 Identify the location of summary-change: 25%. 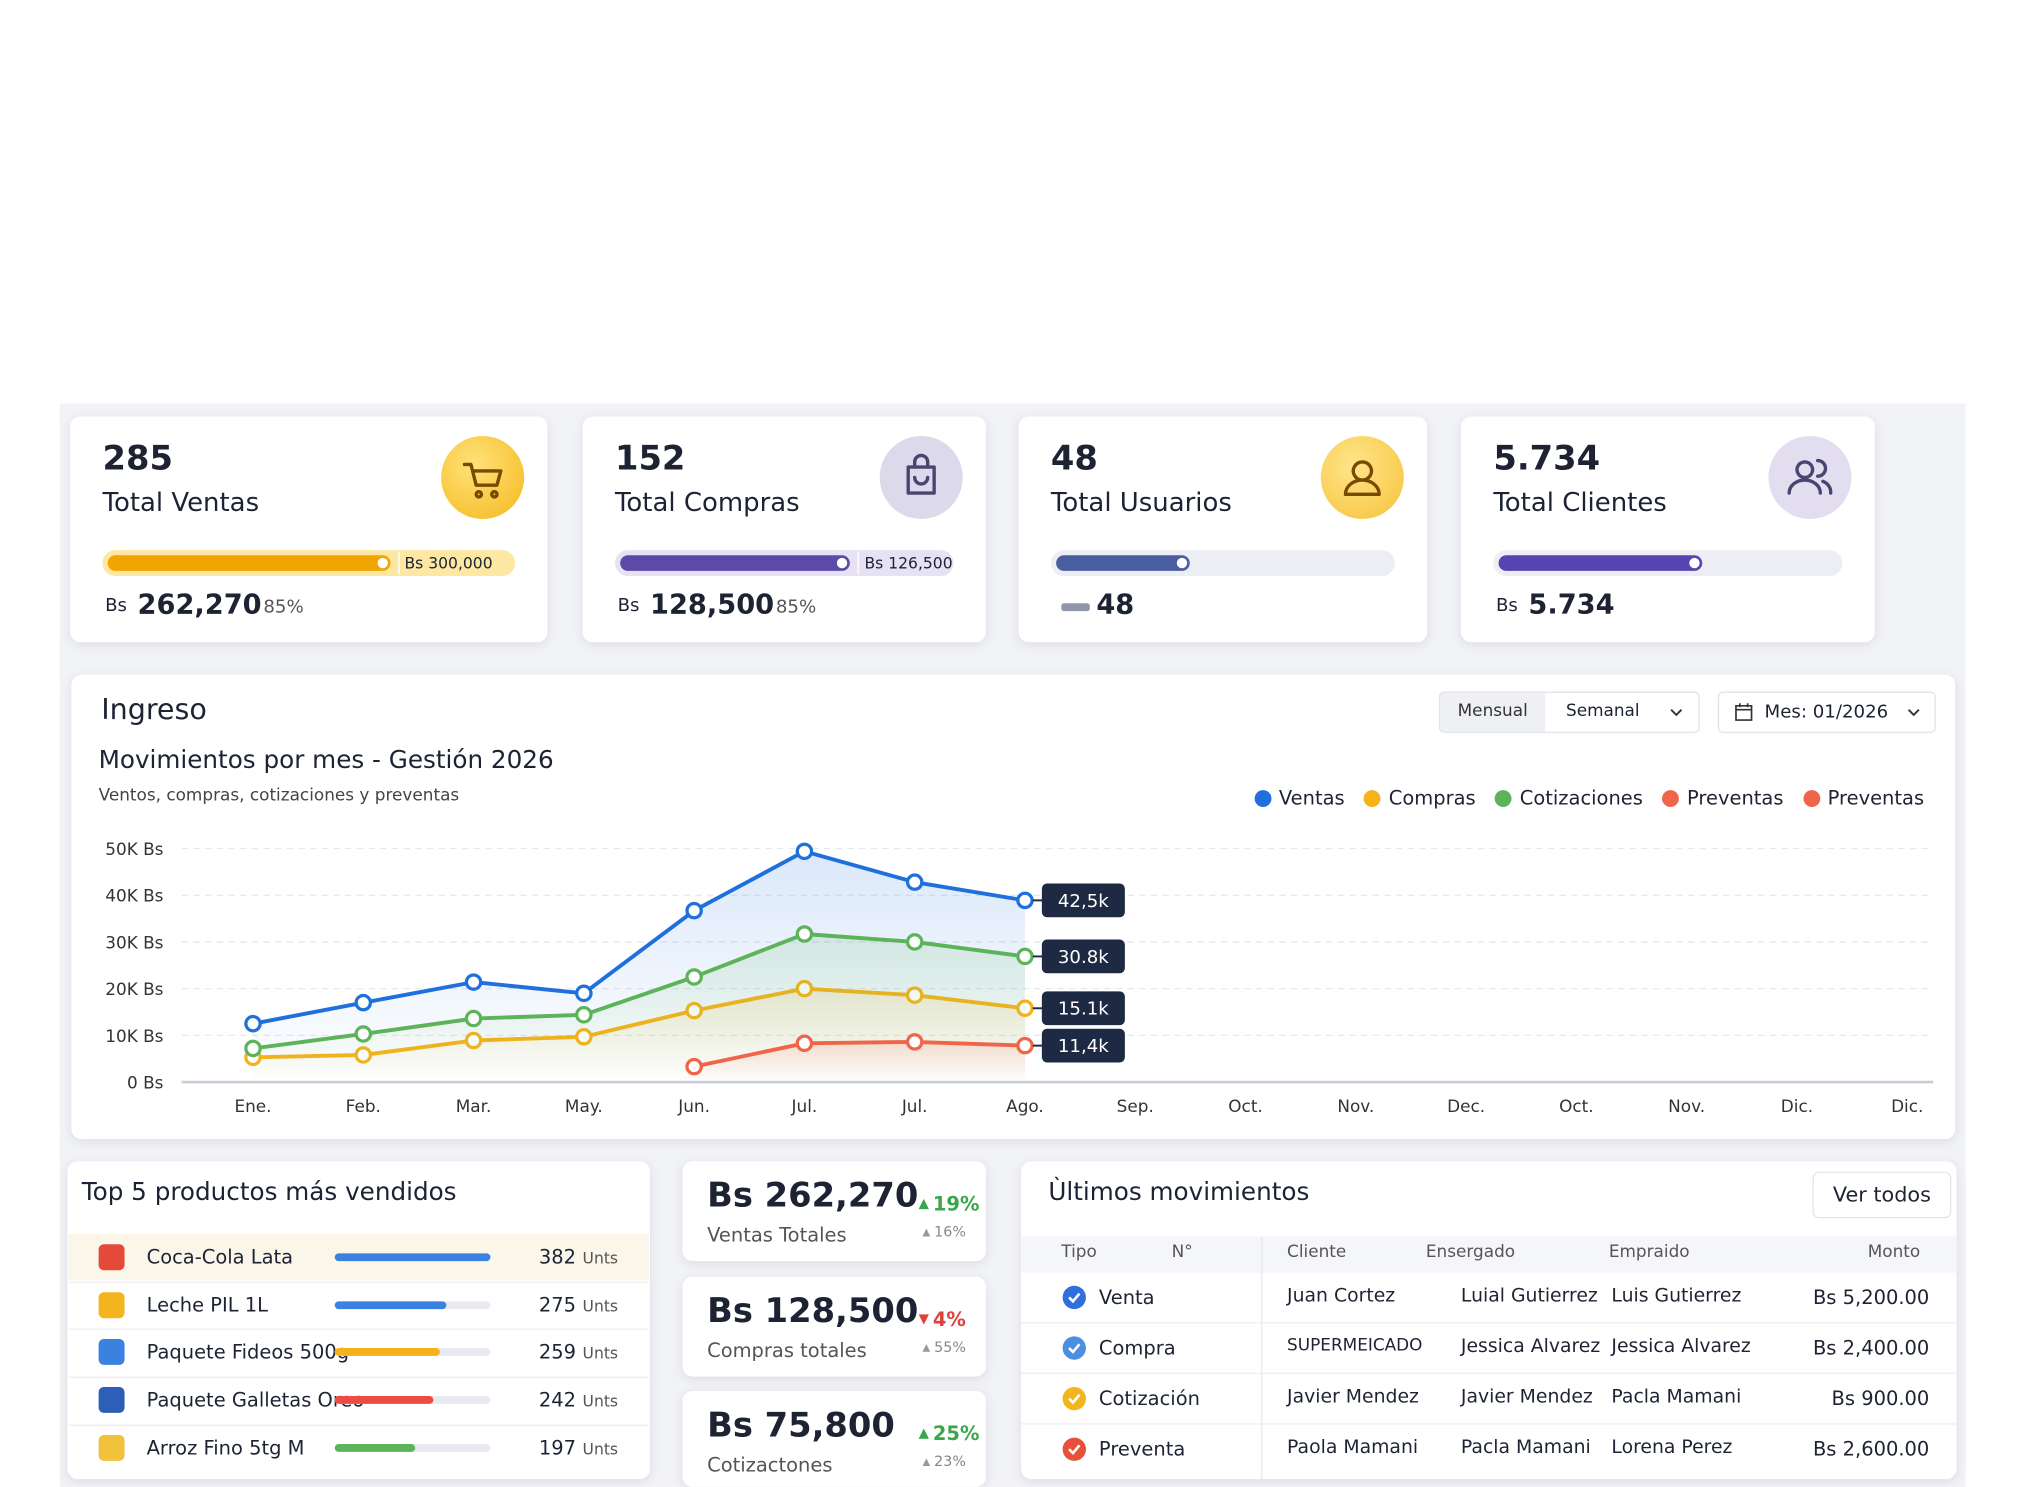
(956, 1433).